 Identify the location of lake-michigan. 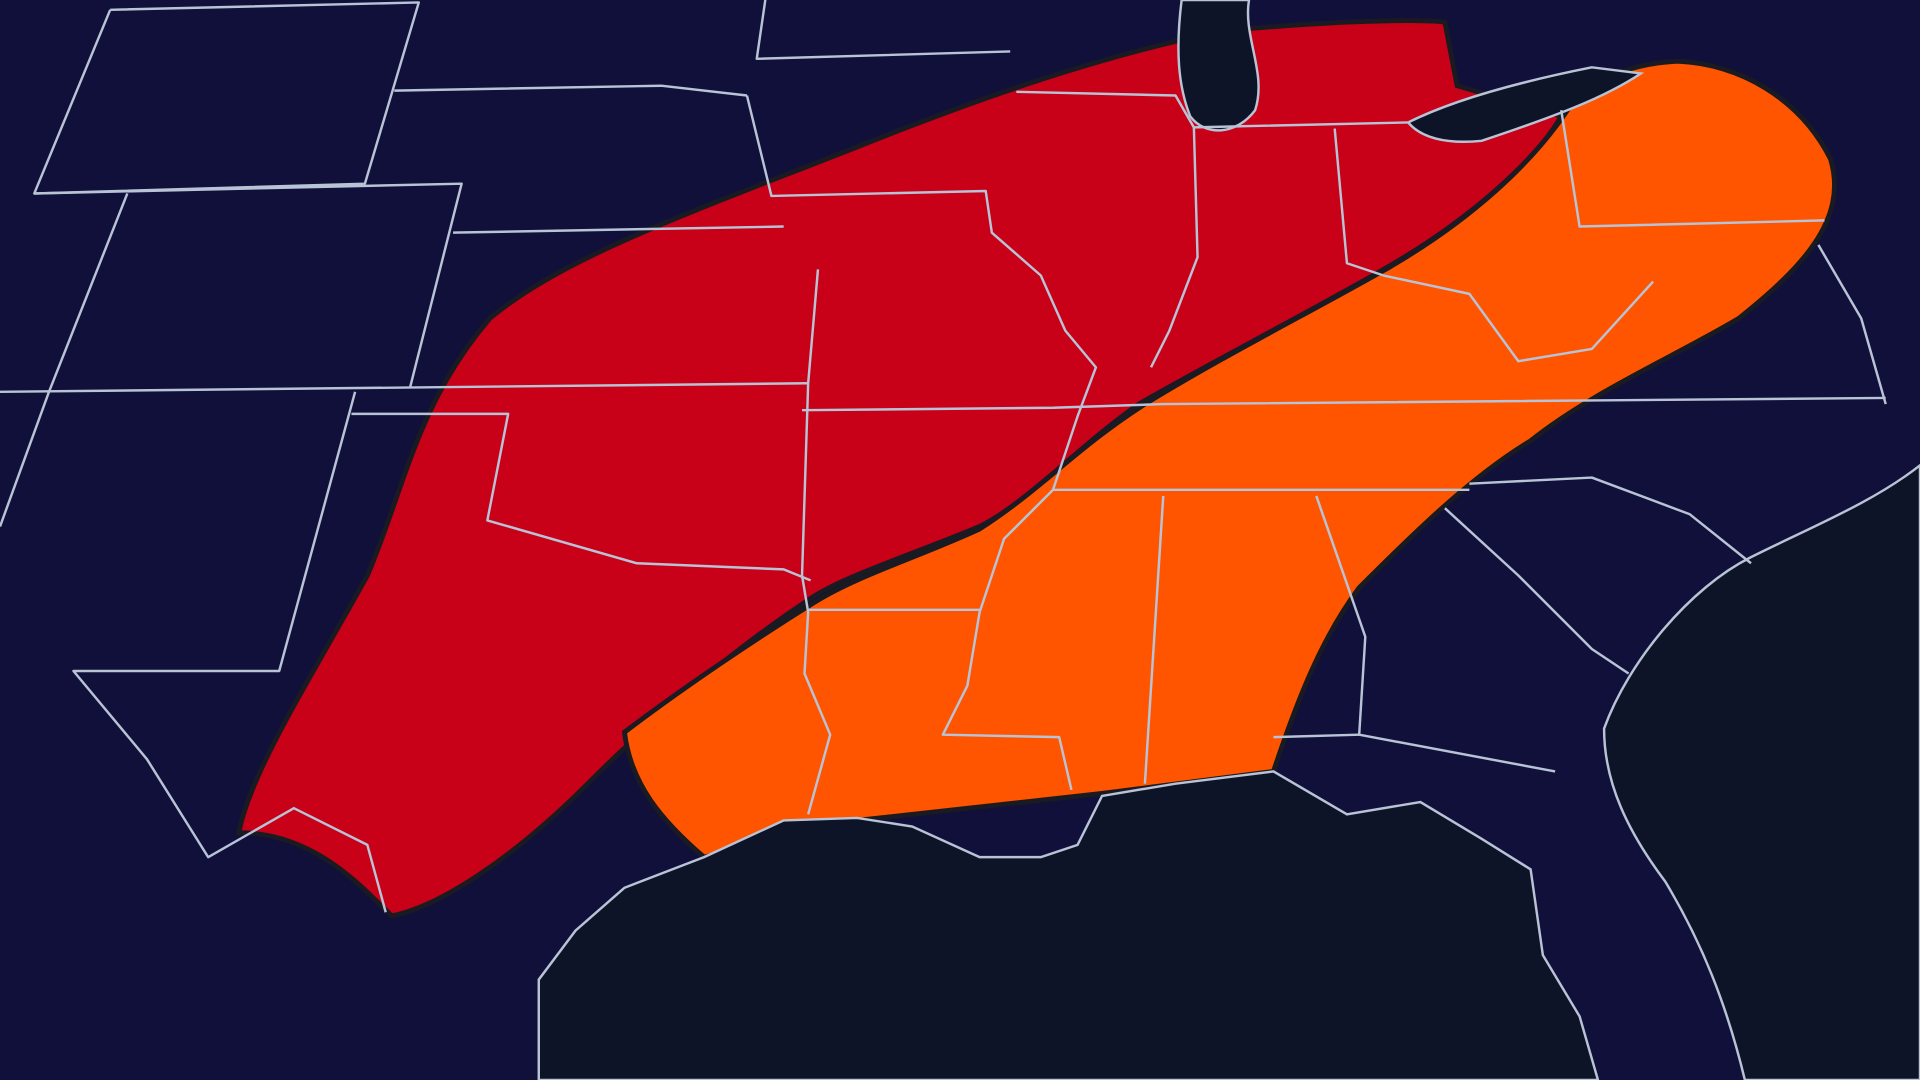
(1218, 66).